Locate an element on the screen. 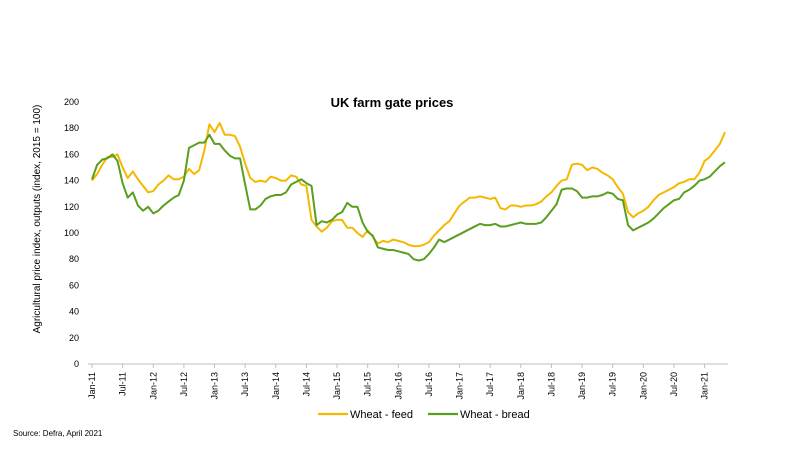  legend: Wheat - feed Wheat - bread is located at coordinates (424, 415).